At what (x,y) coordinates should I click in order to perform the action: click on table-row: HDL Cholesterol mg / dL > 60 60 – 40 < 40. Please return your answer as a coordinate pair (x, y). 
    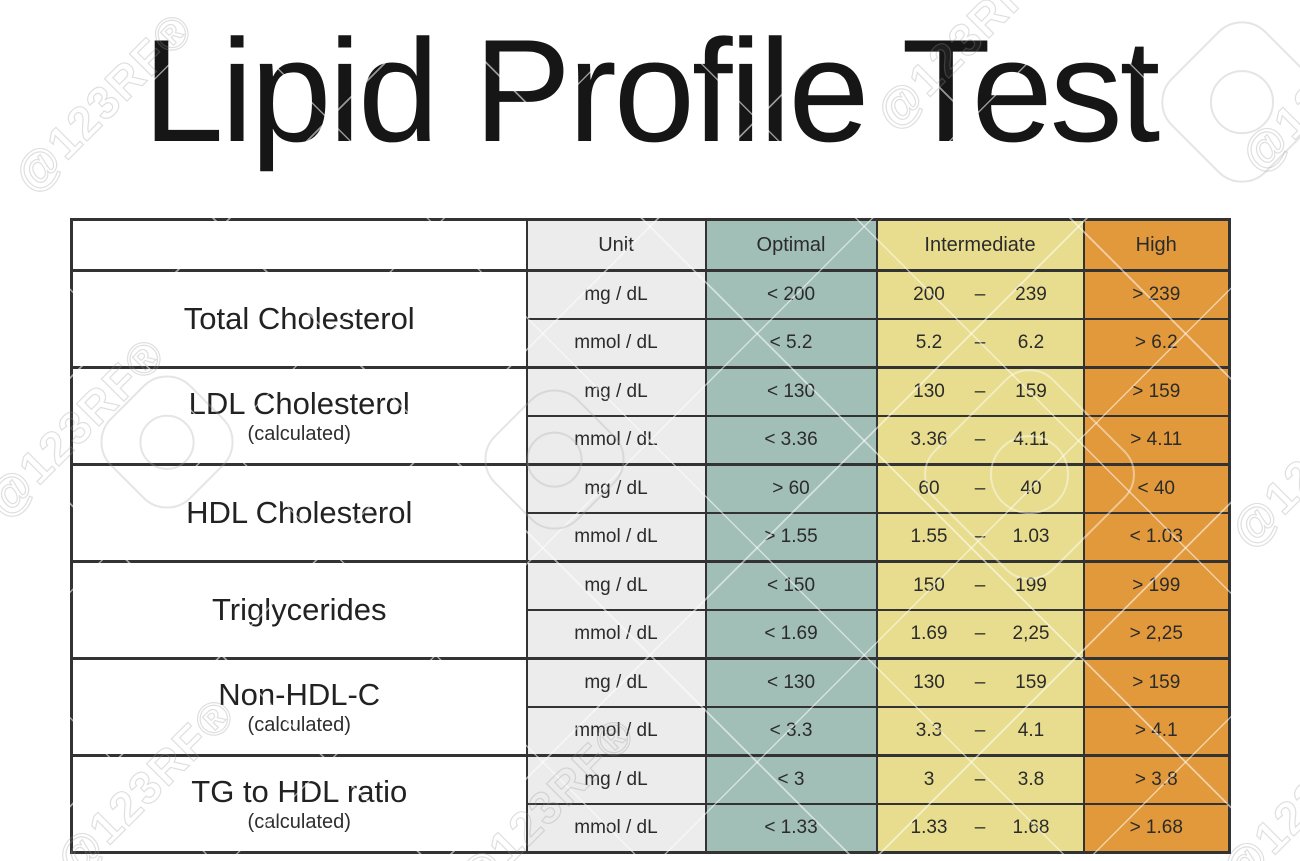
    Looking at the image, I should click on (650, 513).